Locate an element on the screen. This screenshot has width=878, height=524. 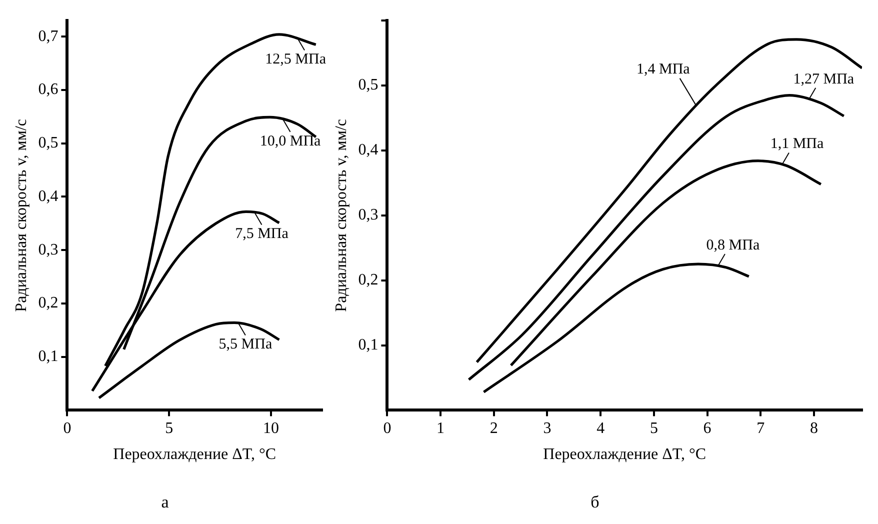
annotation: 0,8 МПа is located at coordinates (733, 245).